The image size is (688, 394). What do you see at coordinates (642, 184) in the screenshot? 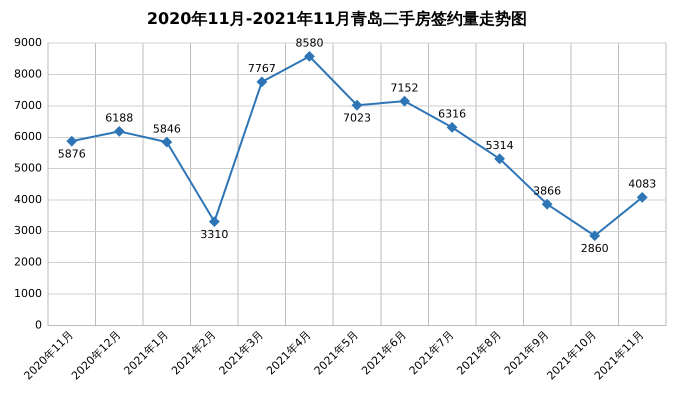
I see `data-label: 4083` at bounding box center [642, 184].